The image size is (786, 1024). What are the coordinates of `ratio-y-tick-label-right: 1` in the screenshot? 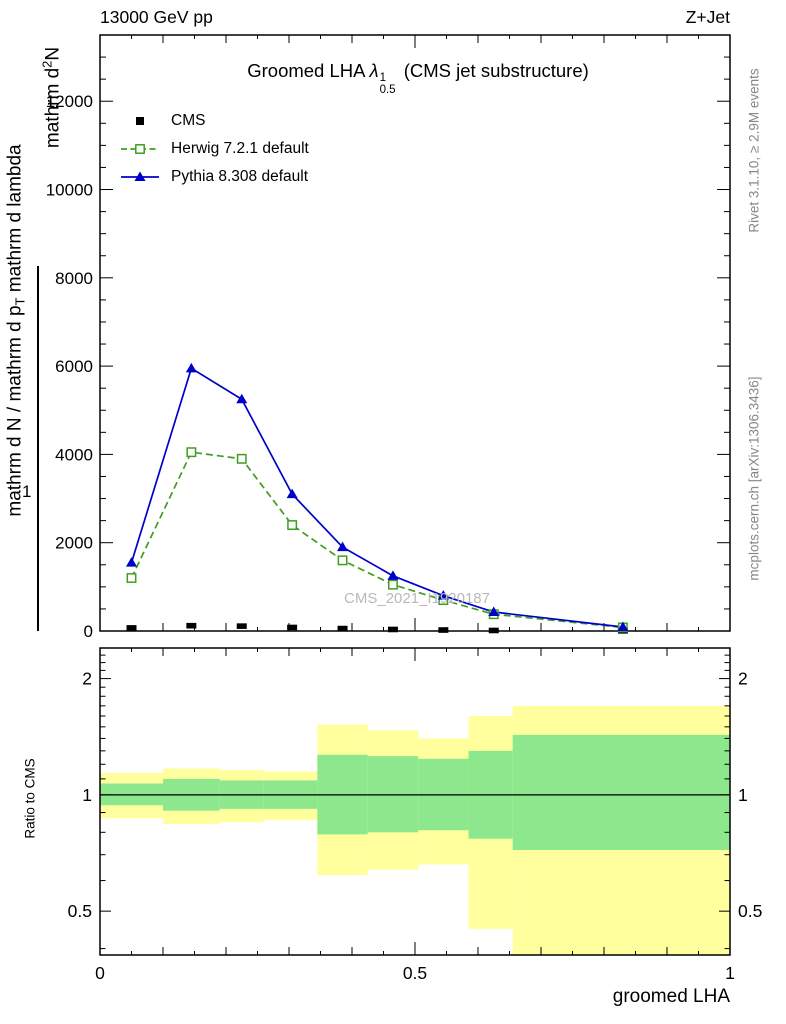 It's located at (743, 795).